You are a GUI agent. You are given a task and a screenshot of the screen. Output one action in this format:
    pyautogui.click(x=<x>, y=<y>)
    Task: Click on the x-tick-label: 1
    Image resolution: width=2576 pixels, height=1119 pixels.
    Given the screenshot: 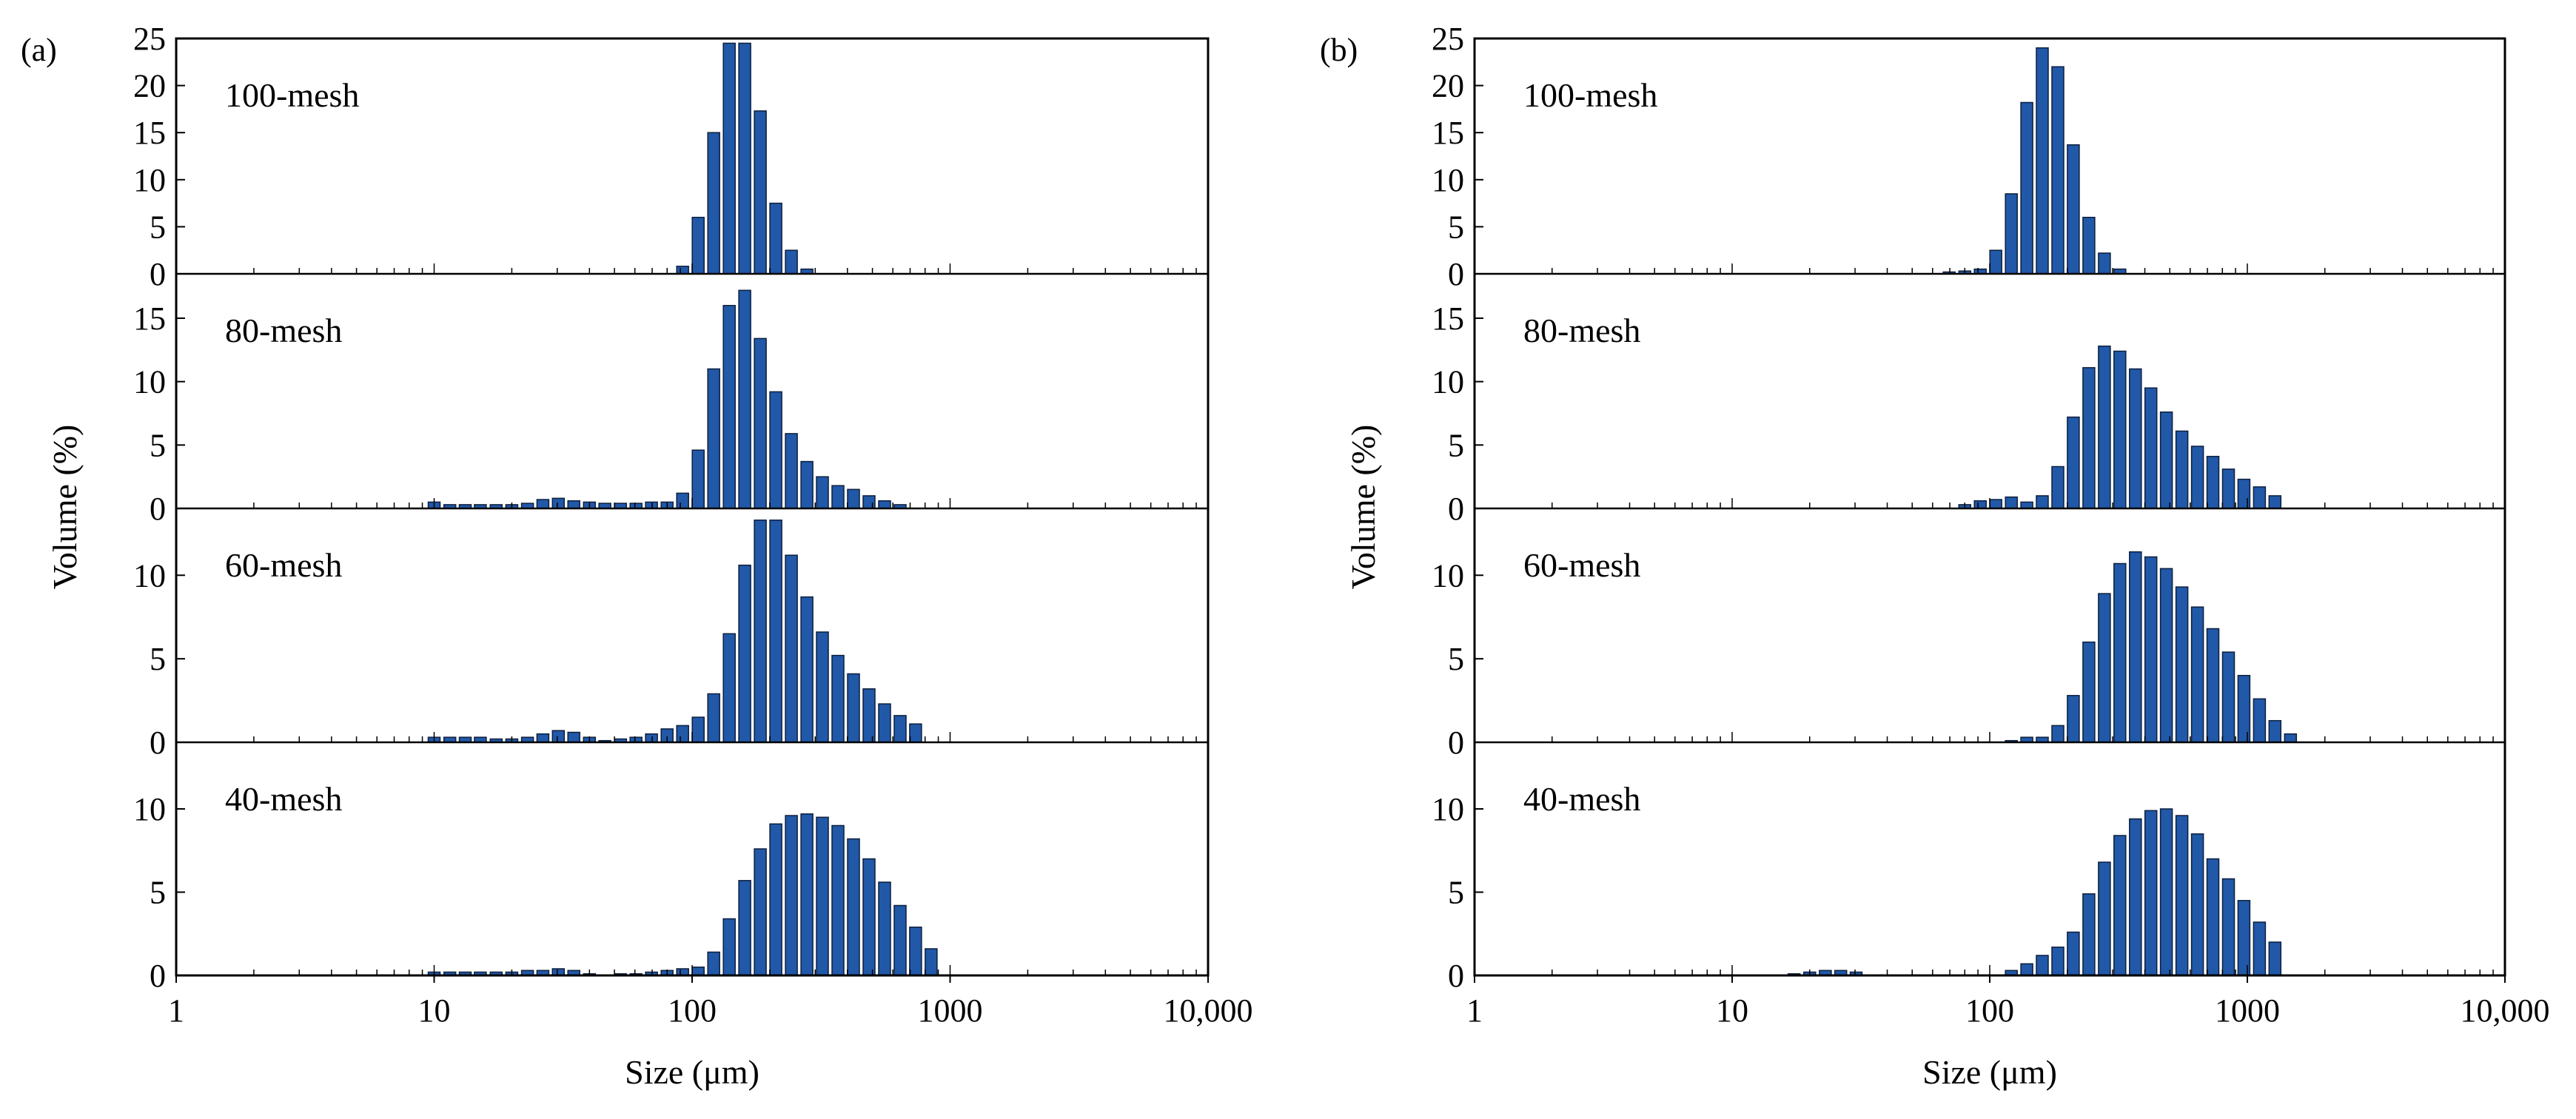 What is the action you would take?
    pyautogui.click(x=1474, y=1011)
    